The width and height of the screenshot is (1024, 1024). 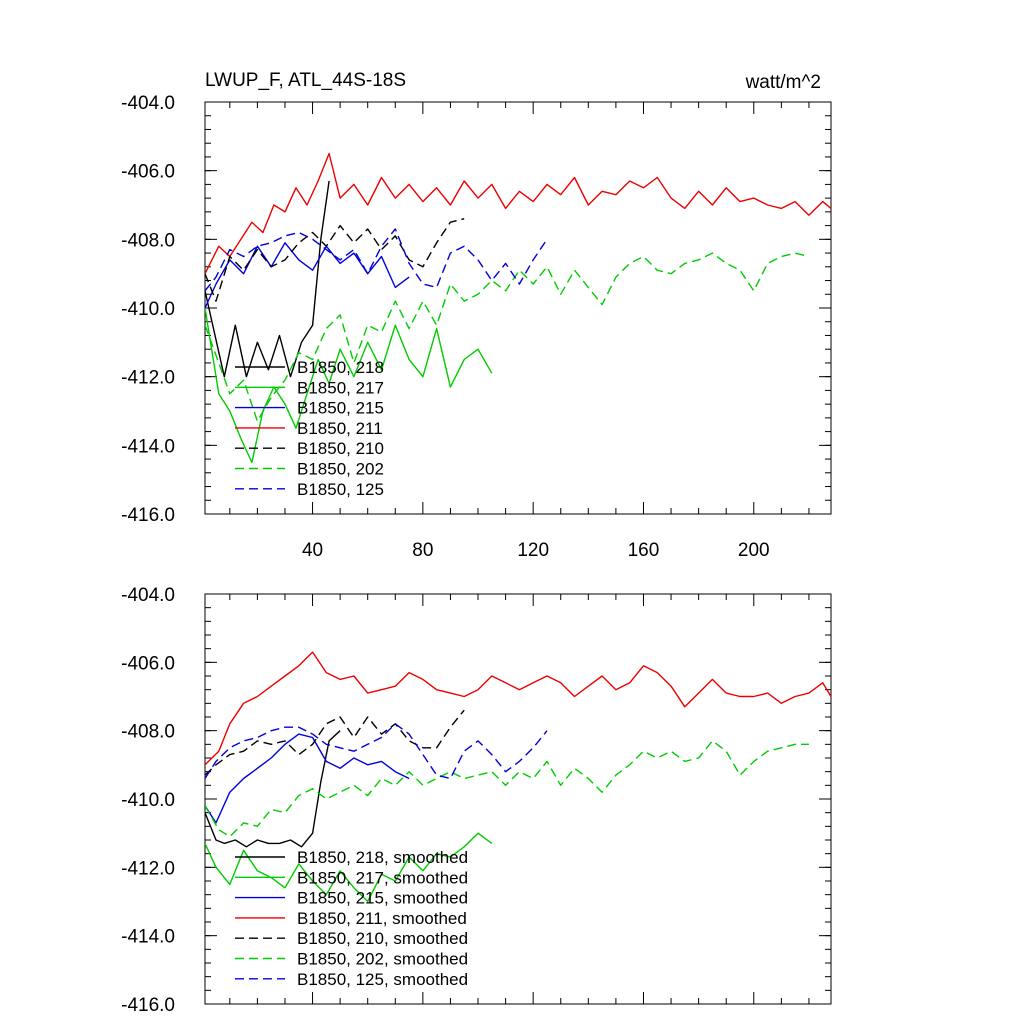 I want to click on legend-label: B1850, 211, smoothed, so click(x=382, y=918).